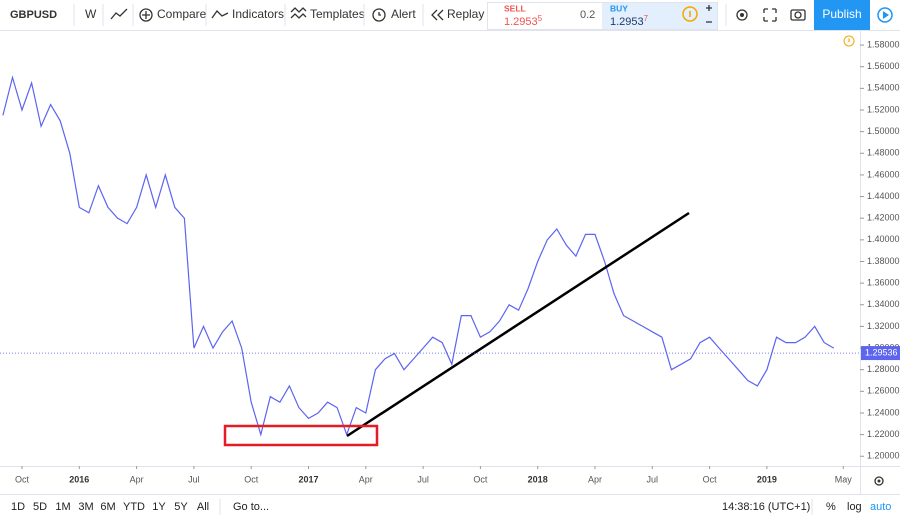 Image resolution: width=900 pixels, height=520 pixels. What do you see at coordinates (337, 14) in the screenshot?
I see `templates-button: Templates` at bounding box center [337, 14].